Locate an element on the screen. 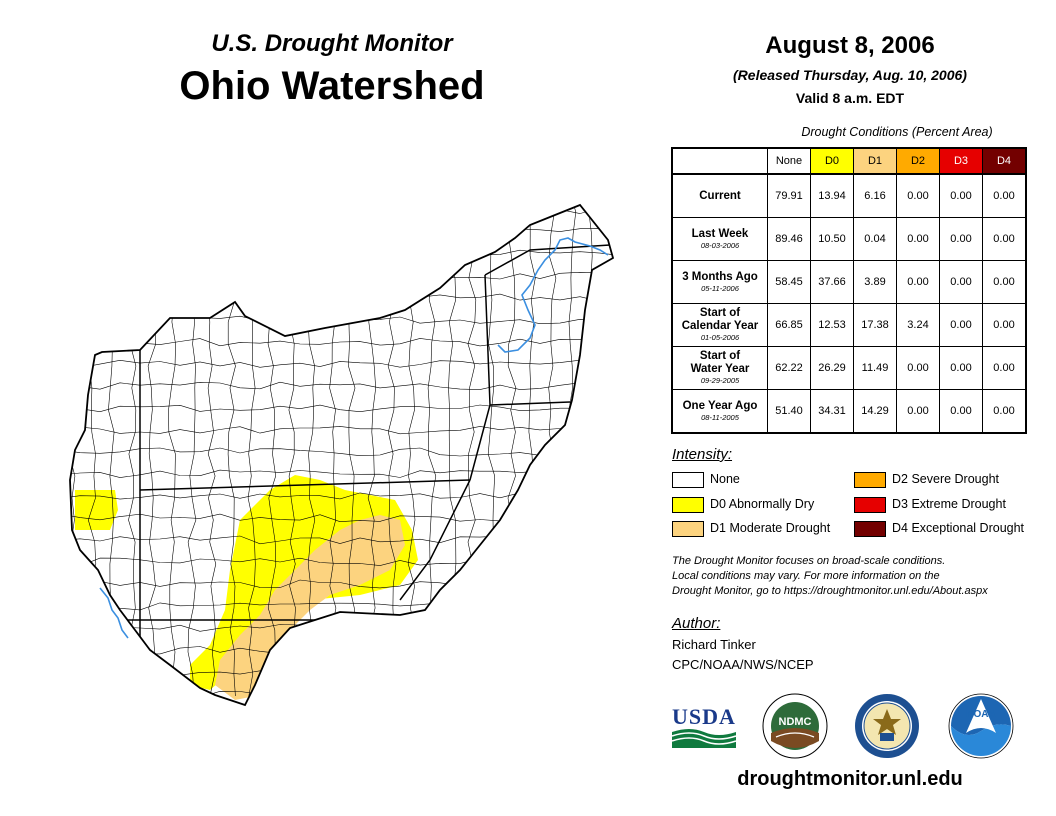 Image resolution: width=1056 pixels, height=816 pixels. legend-item-d4: D4 Exceptional Drought is located at coordinates (939, 528).